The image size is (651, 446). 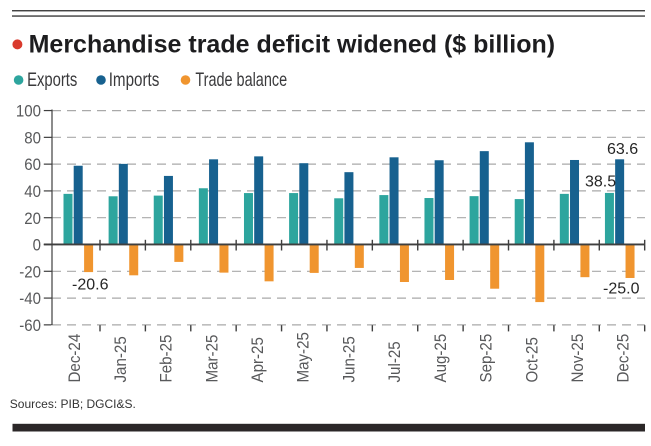 What do you see at coordinates (303, 357) in the screenshot?
I see `svg-text: May-25` at bounding box center [303, 357].